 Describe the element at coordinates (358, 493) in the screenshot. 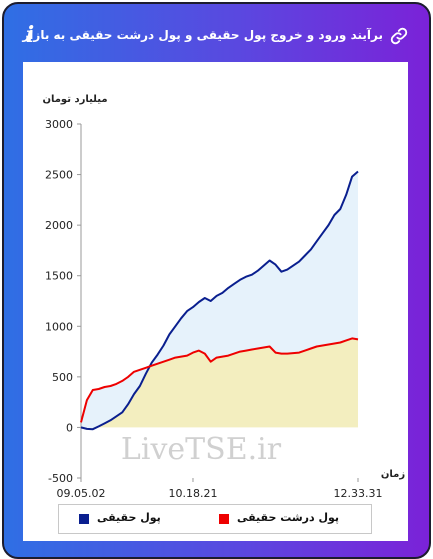

I see `x-tick-label: 12.33.31` at that location.